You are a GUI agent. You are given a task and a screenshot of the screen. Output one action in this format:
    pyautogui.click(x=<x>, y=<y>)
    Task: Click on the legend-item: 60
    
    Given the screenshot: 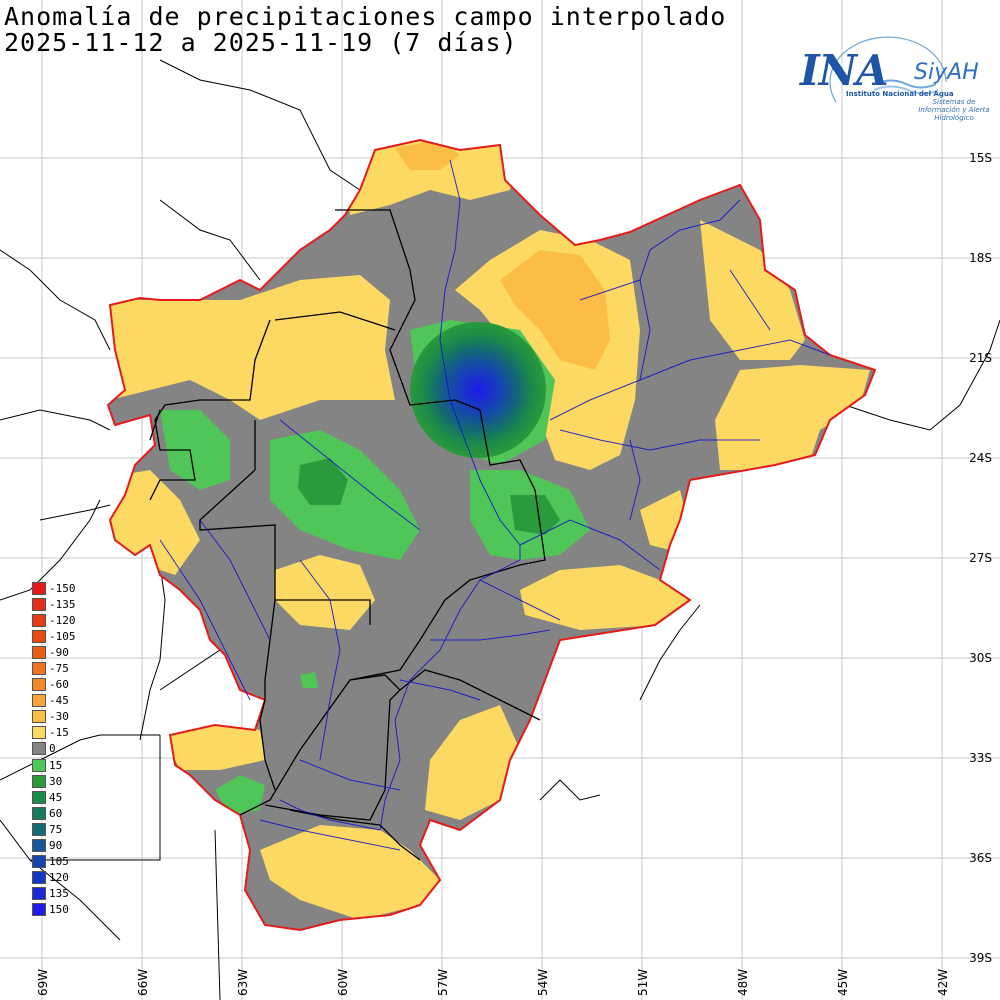 What is the action you would take?
    pyautogui.click(x=62, y=813)
    